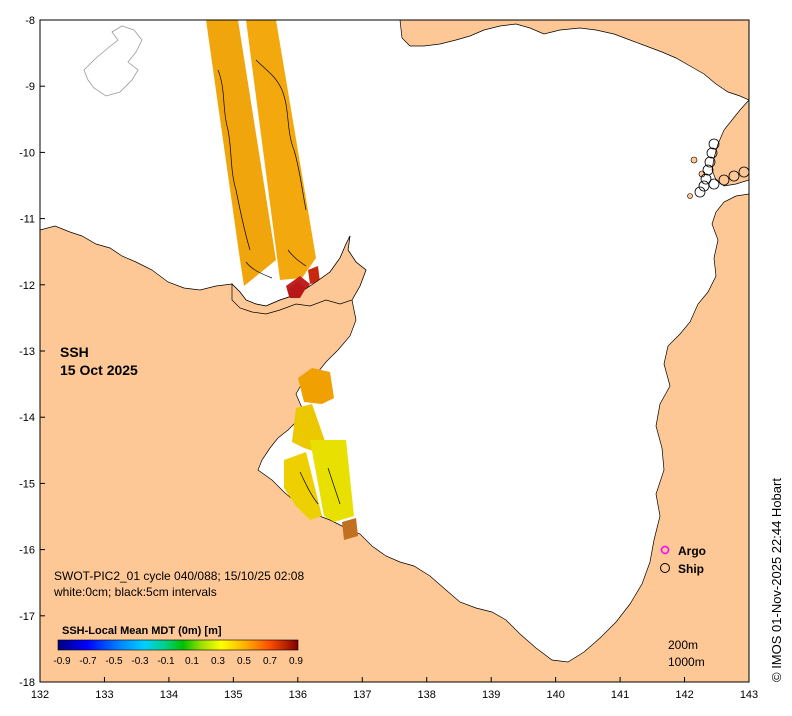 Image resolution: width=792 pixels, height=716 pixels. What do you see at coordinates (114, 661) in the screenshot?
I see `colorbar-tick-label: -0.5` at bounding box center [114, 661].